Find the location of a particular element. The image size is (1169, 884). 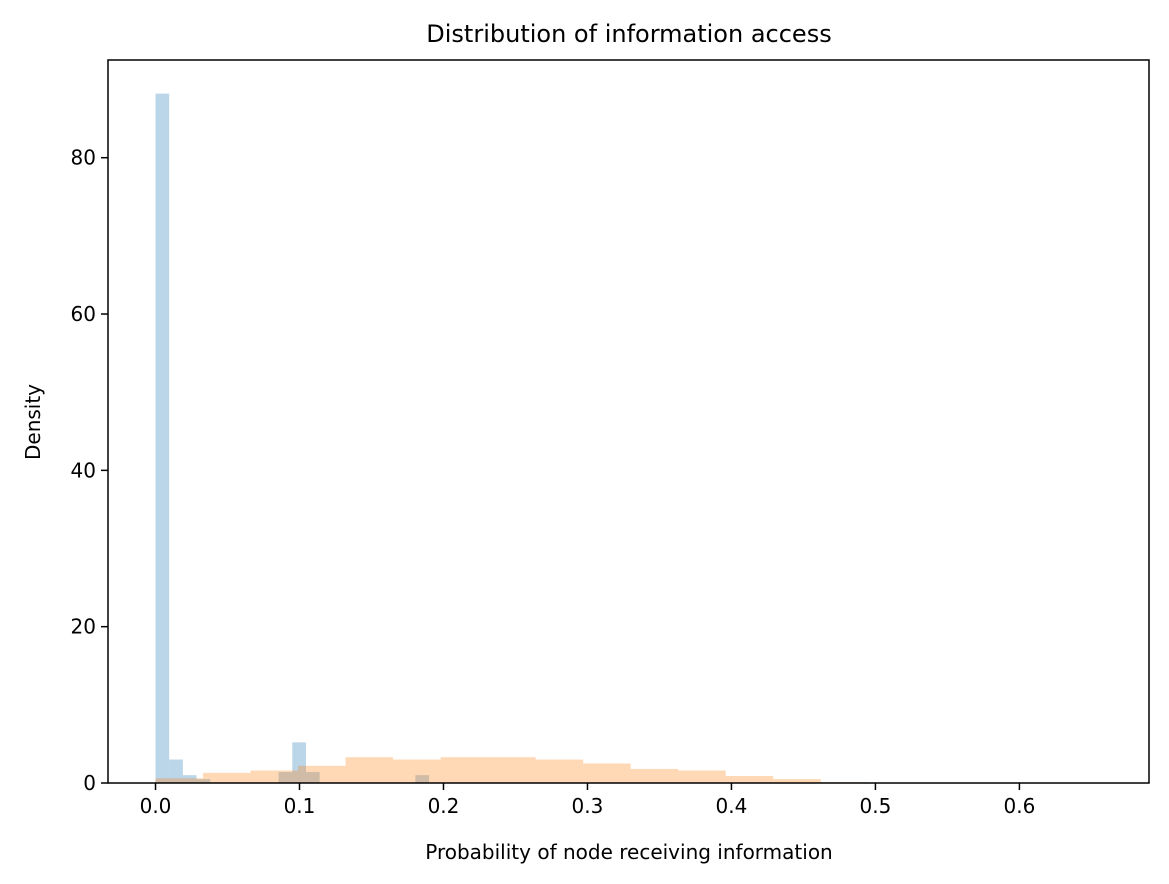

x-tick-label: 0.5 is located at coordinates (876, 806).